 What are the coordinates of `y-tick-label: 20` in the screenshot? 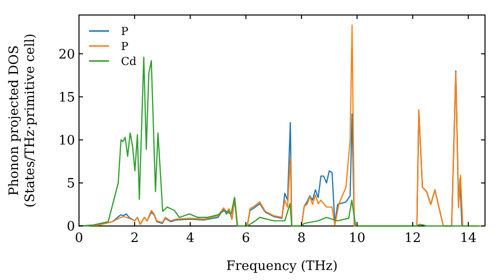 It's located at (66, 54).